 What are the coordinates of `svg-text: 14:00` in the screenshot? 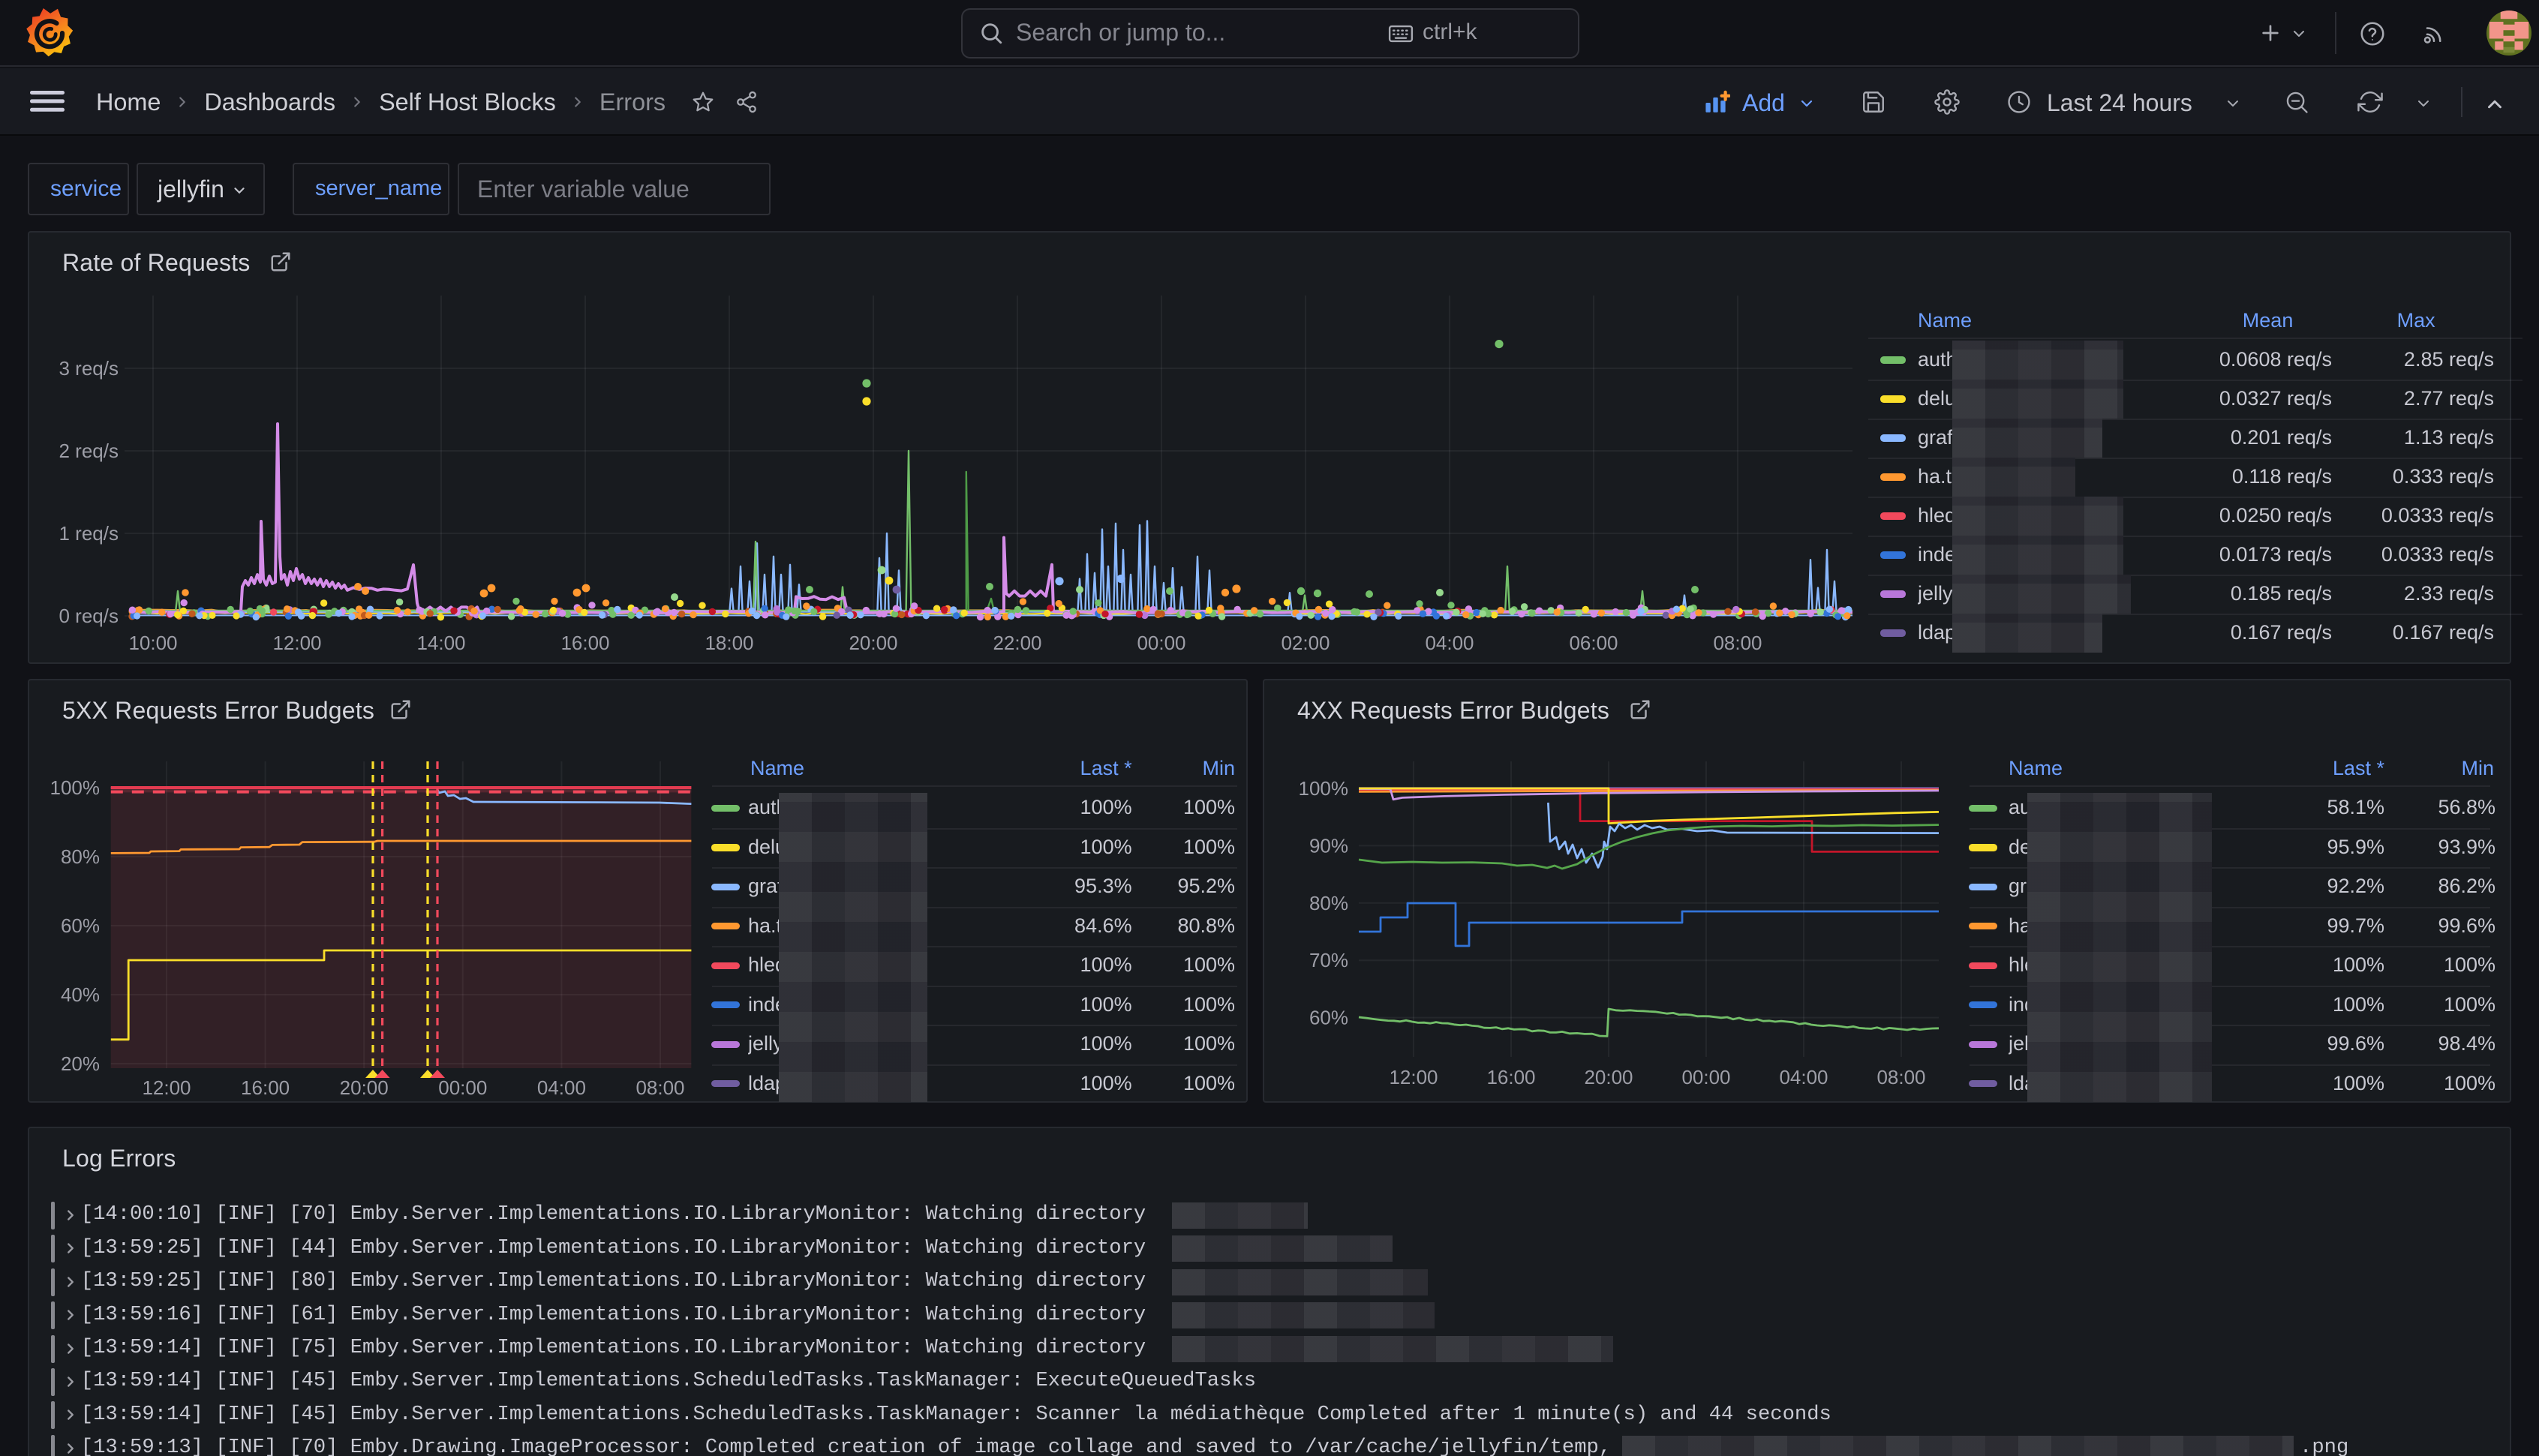 It's located at (440, 643).